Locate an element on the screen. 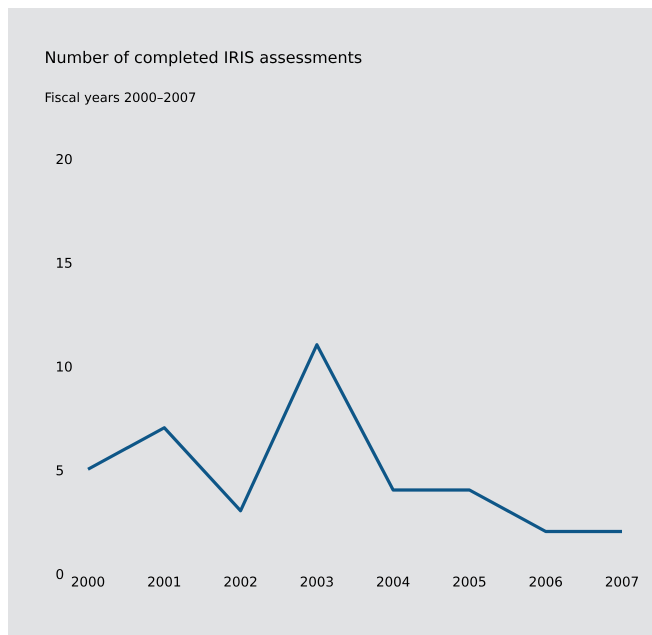 The height and width of the screenshot is (635, 652). x-tick-label: 2004 is located at coordinates (393, 581).